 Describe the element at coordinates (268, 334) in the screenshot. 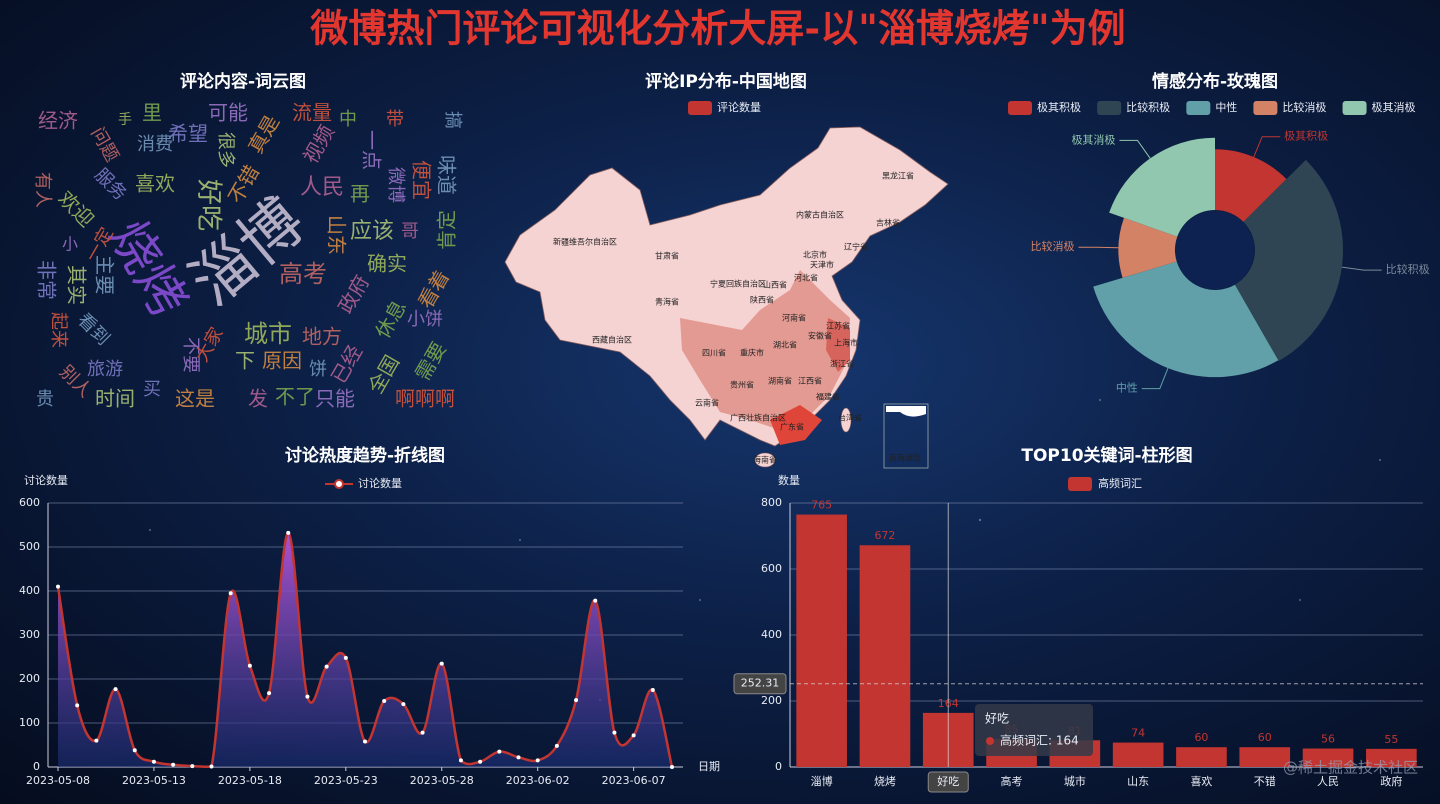

I see `word: 城市` at that location.